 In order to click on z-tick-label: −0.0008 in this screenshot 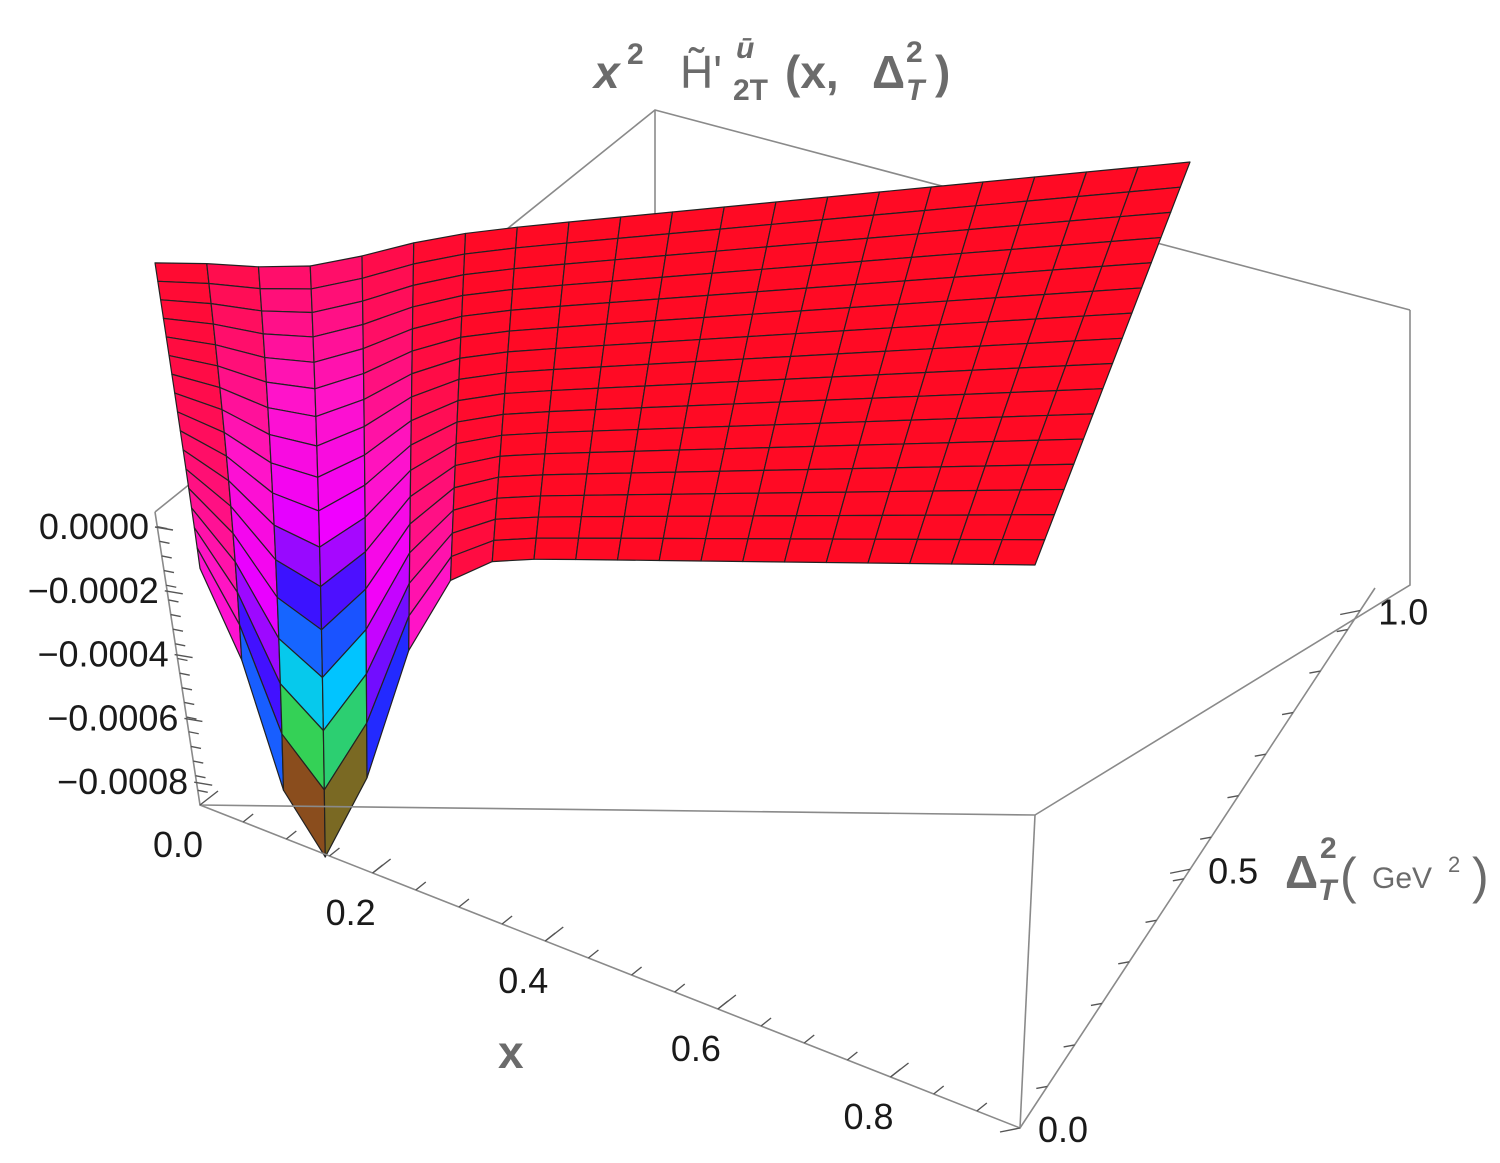, I will do `click(122, 781)`.